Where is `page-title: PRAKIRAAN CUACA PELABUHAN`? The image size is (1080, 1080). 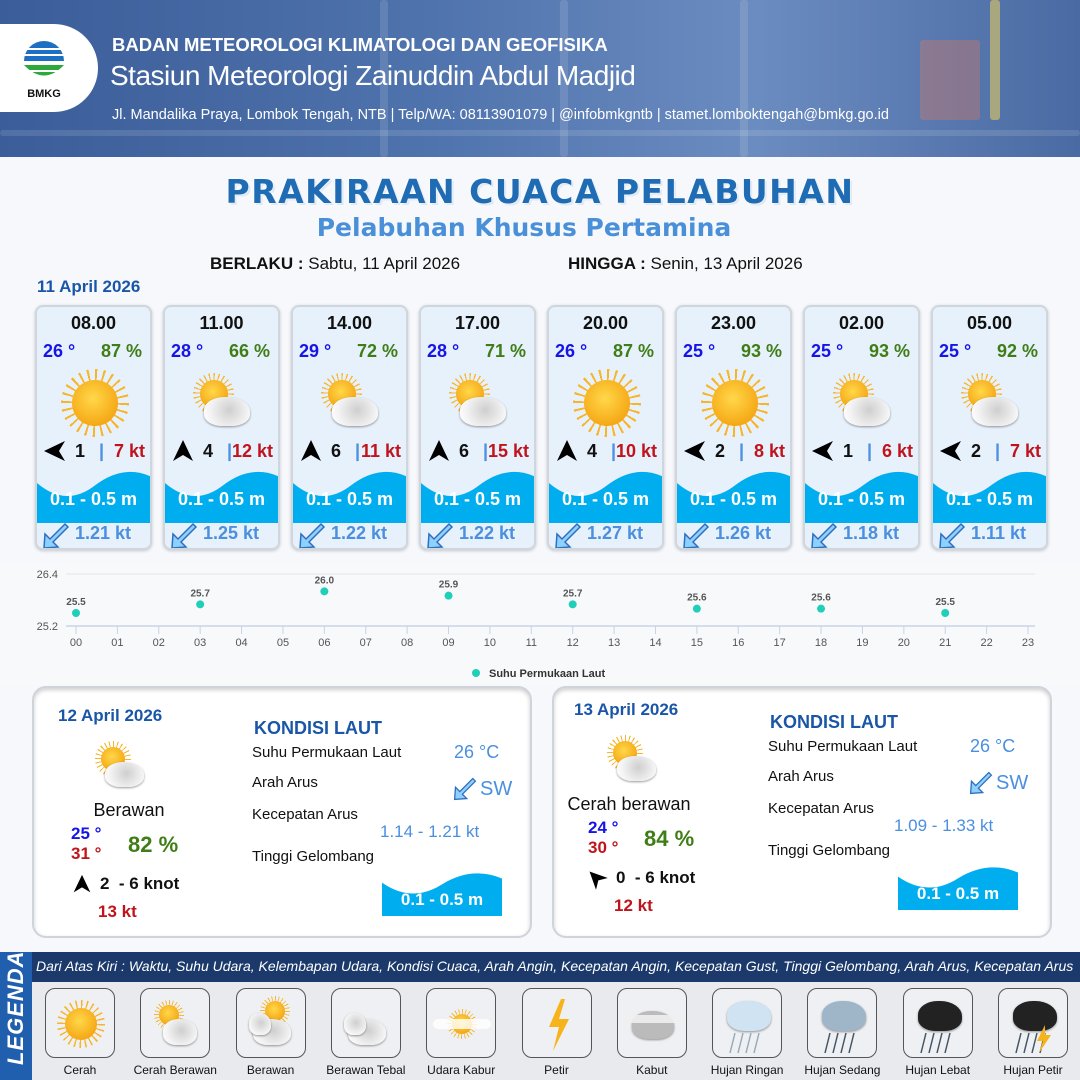
page-title: PRAKIRAAN CUACA PELABUHAN is located at coordinates (540, 191).